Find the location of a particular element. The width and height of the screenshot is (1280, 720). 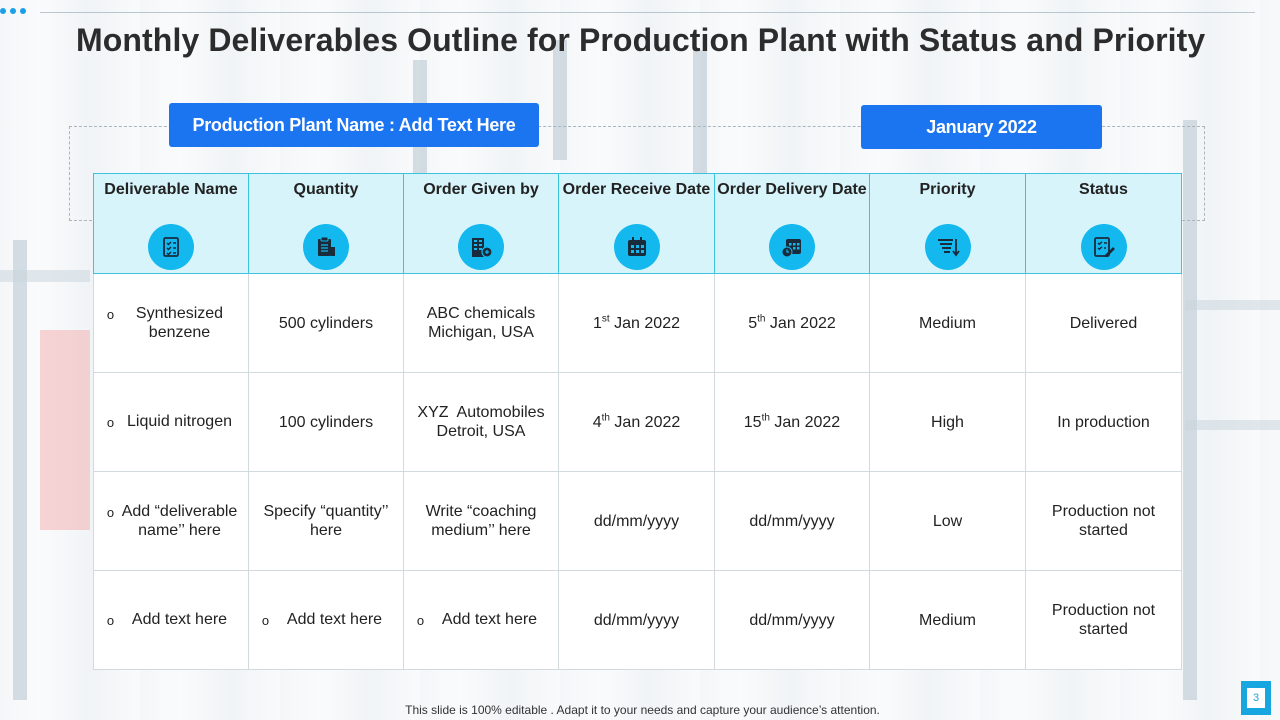

header-label: Quantity is located at coordinates (326, 189).